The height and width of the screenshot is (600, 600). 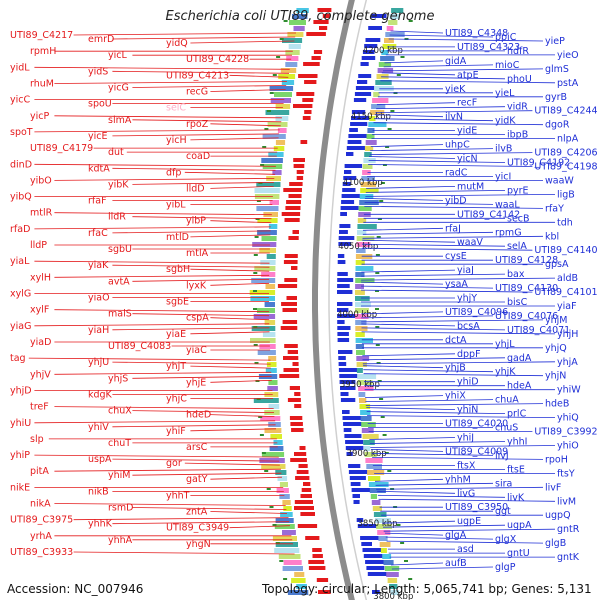 I want to click on right-gene-label: glgA, so click(x=456, y=535).